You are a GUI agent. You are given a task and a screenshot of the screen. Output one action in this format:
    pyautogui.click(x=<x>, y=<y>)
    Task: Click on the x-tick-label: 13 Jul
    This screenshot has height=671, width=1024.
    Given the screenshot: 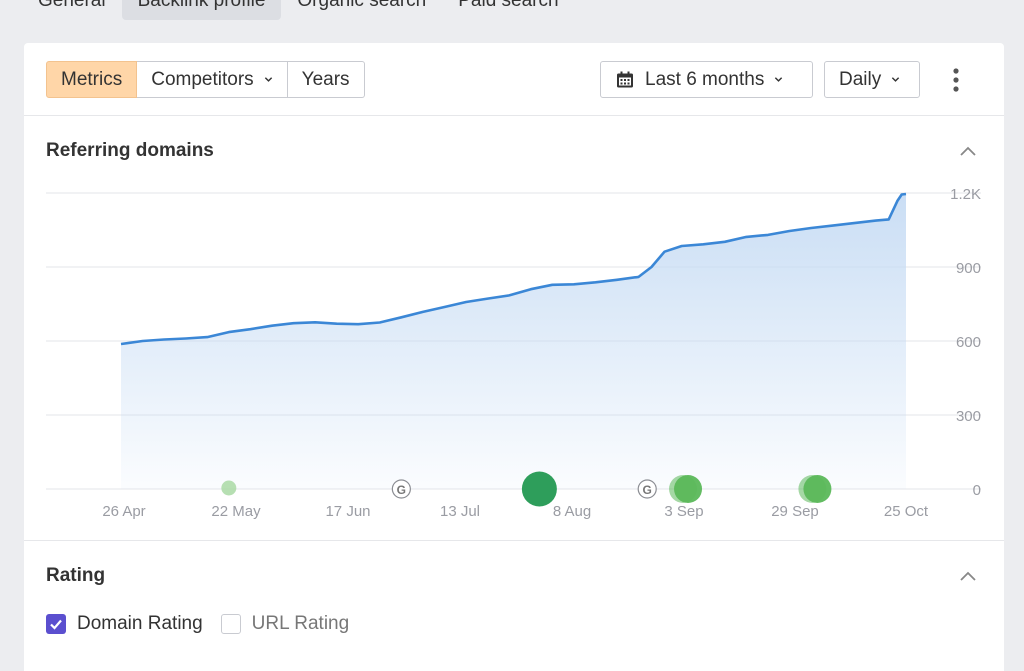 What is the action you would take?
    pyautogui.click(x=460, y=511)
    